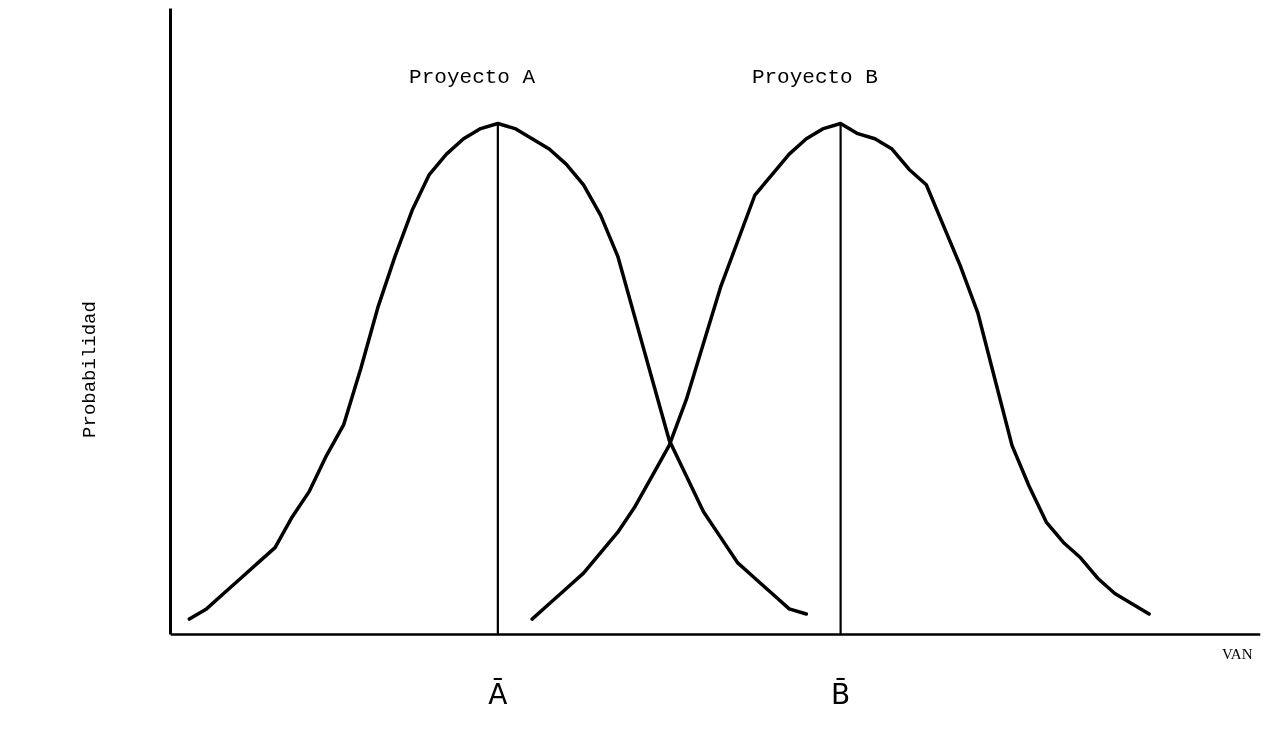 This screenshot has height=736, width=1271. Describe the element at coordinates (89, 369) in the screenshot. I see `y-axis-title: Probabilidad` at that location.